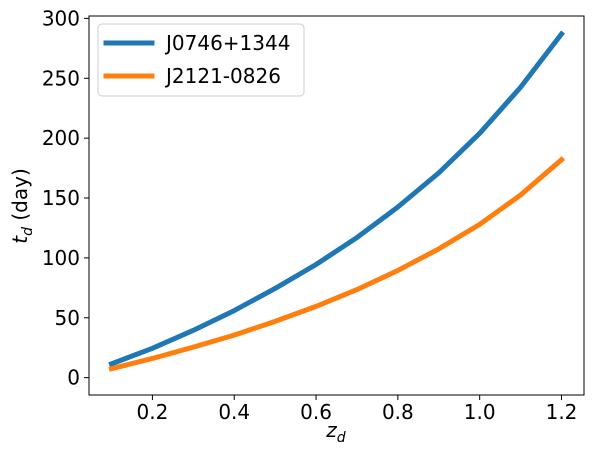 The image size is (595, 451). What do you see at coordinates (61, 258) in the screenshot?
I see `y-tick-label: 100` at bounding box center [61, 258].